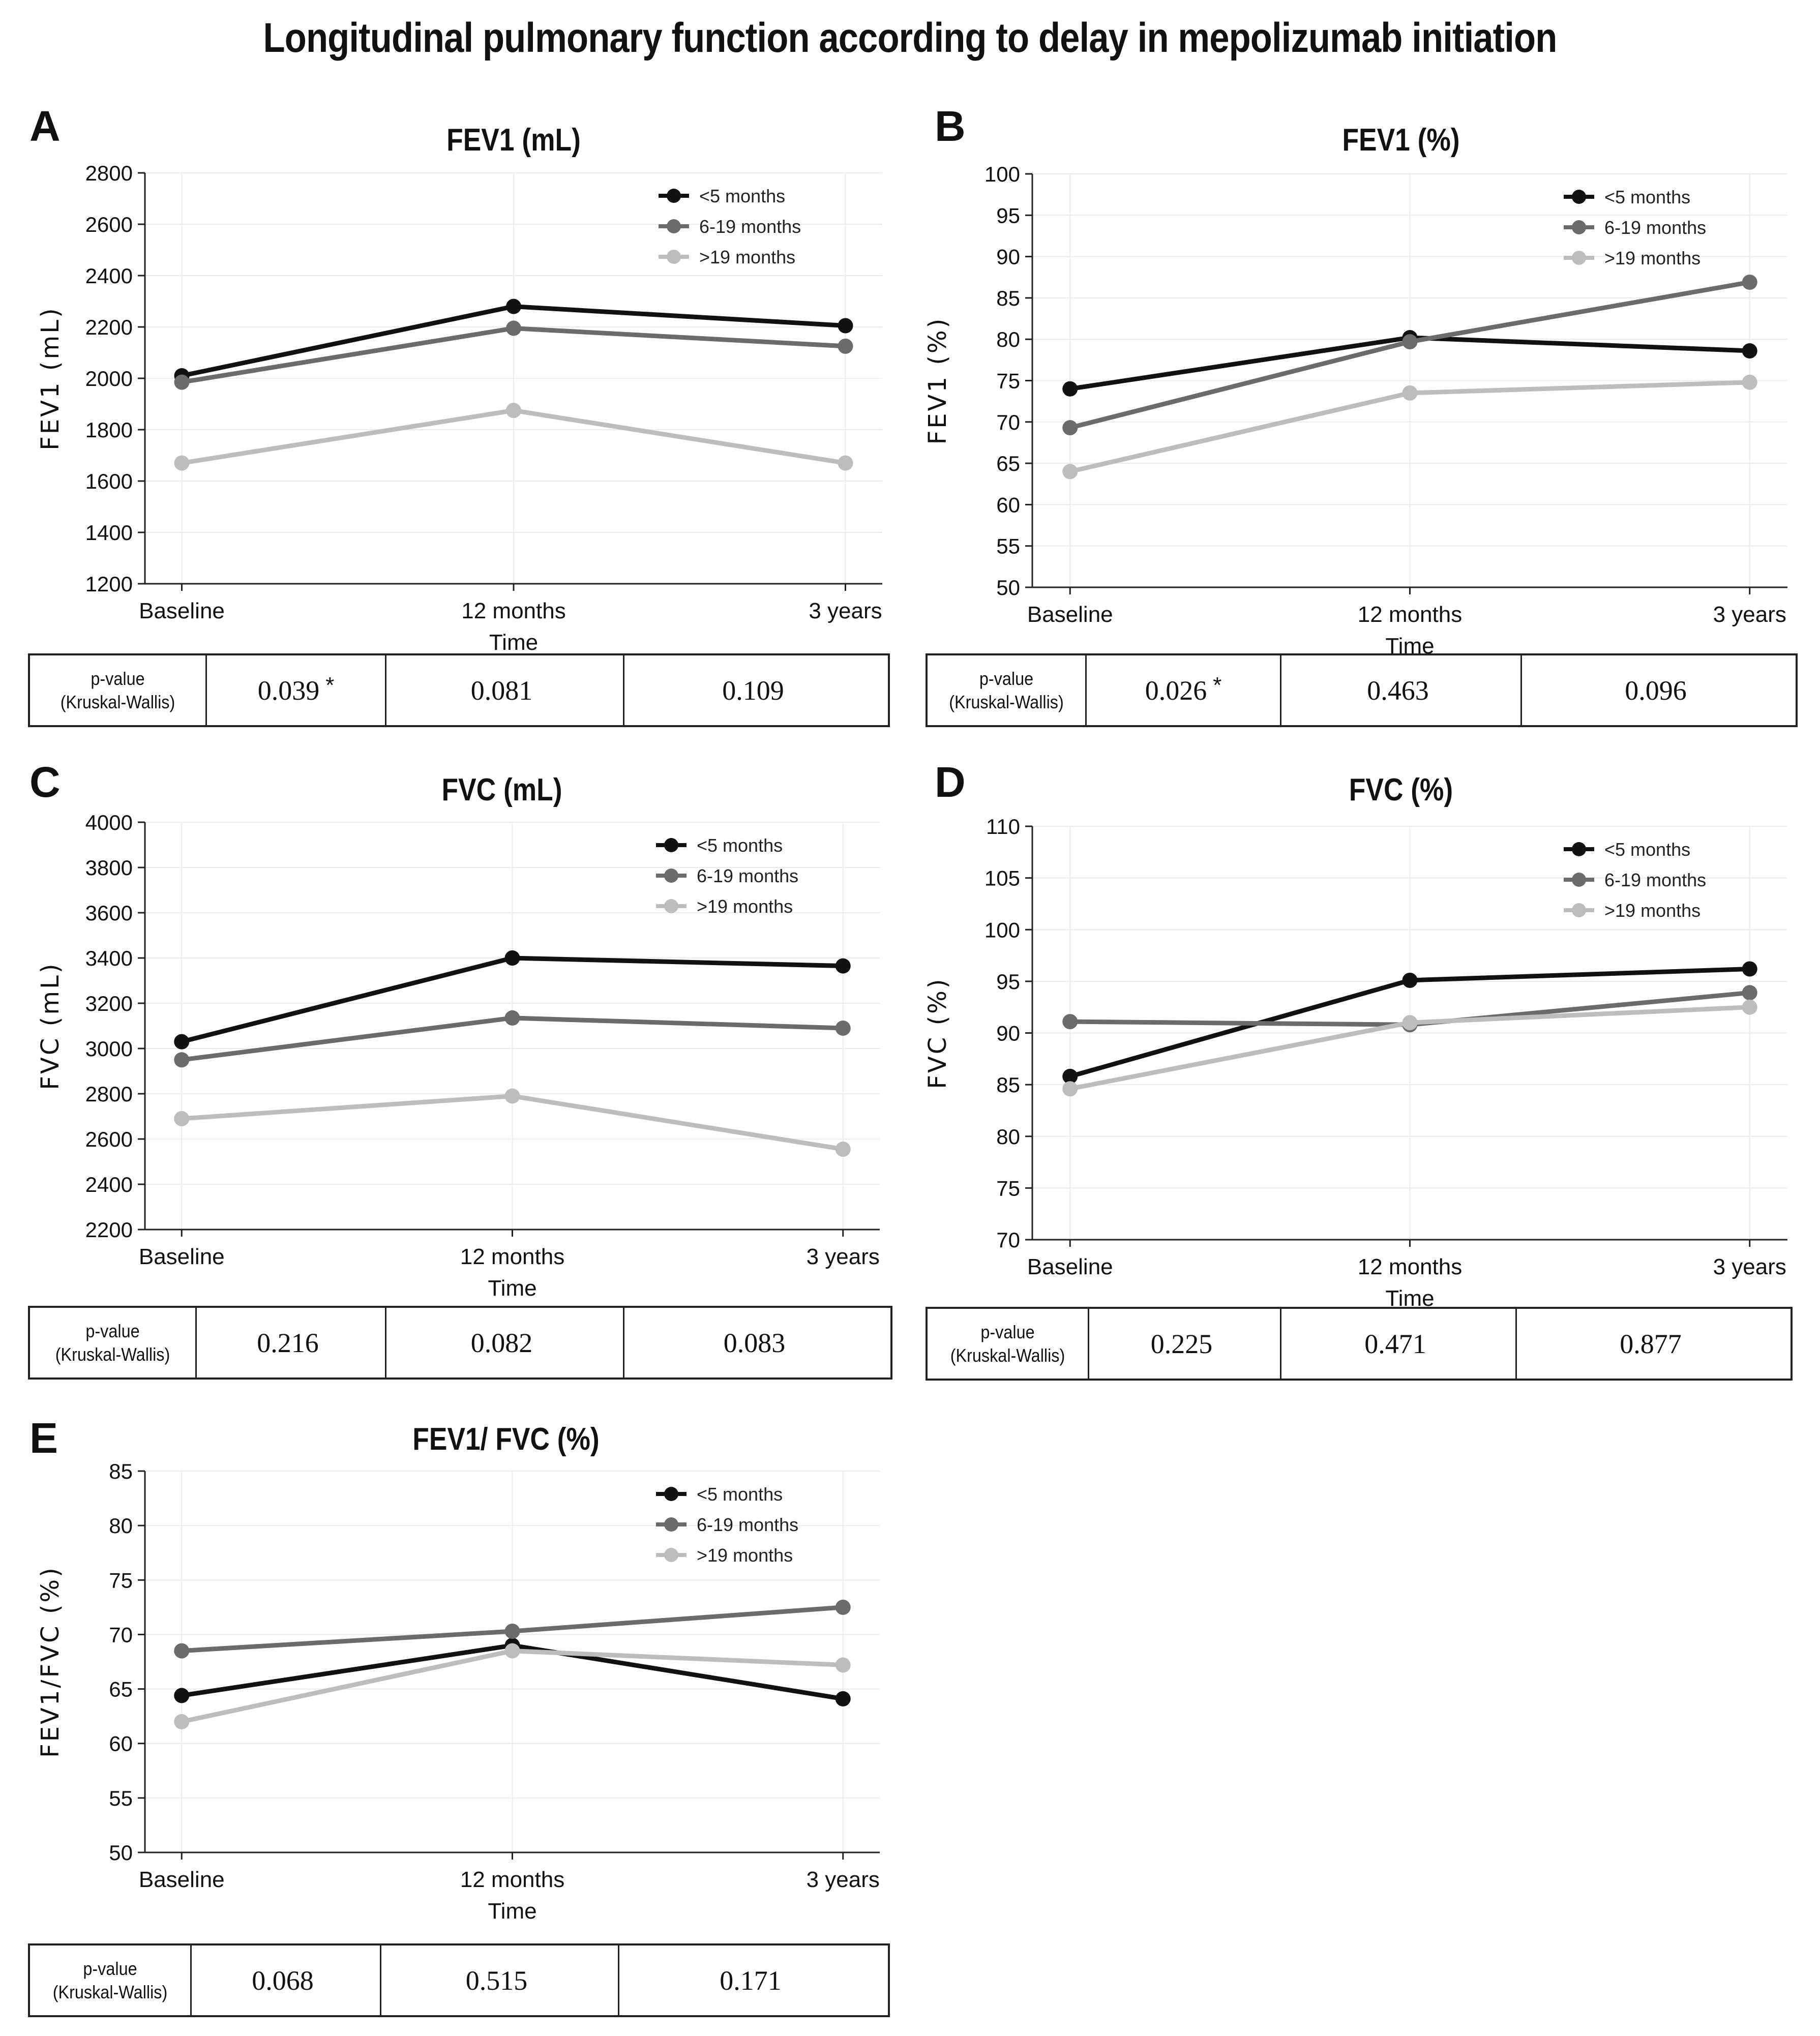 This screenshot has width=1820, height=2036. I want to click on y-tick-label: 50, so click(1008, 588).